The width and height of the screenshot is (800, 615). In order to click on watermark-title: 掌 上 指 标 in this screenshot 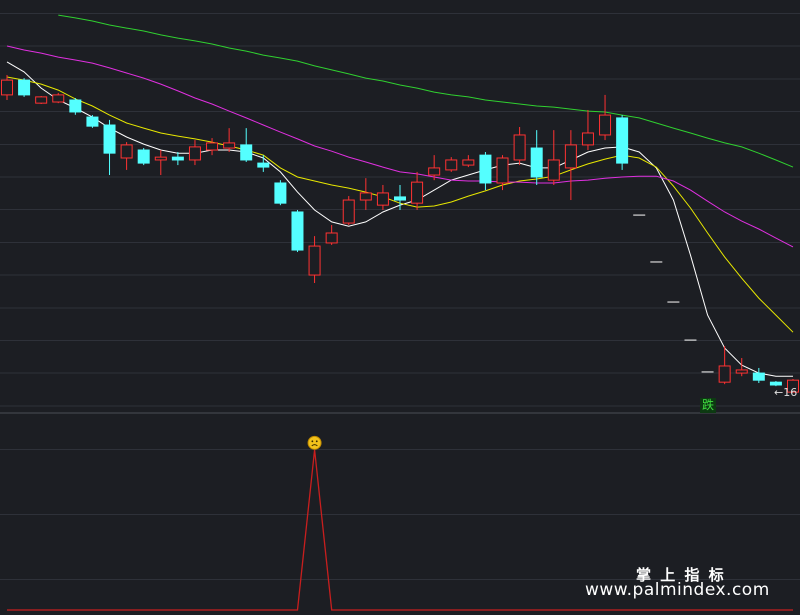, I will do `click(681, 575)`.